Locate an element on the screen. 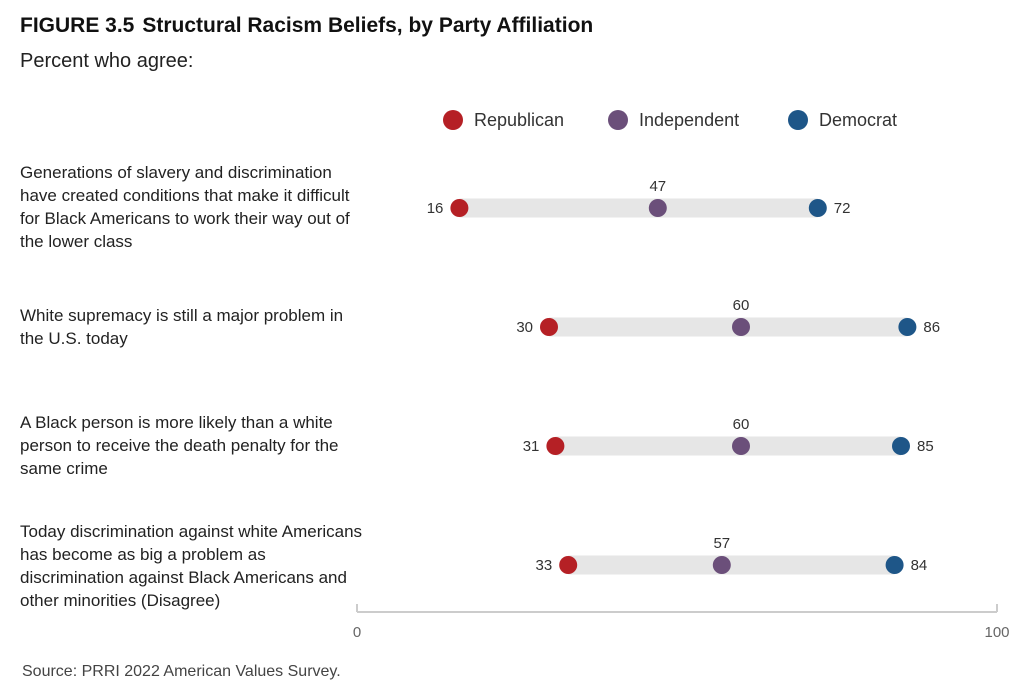 The width and height of the screenshot is (1033, 699). data-label-republican: 33 is located at coordinates (544, 565).